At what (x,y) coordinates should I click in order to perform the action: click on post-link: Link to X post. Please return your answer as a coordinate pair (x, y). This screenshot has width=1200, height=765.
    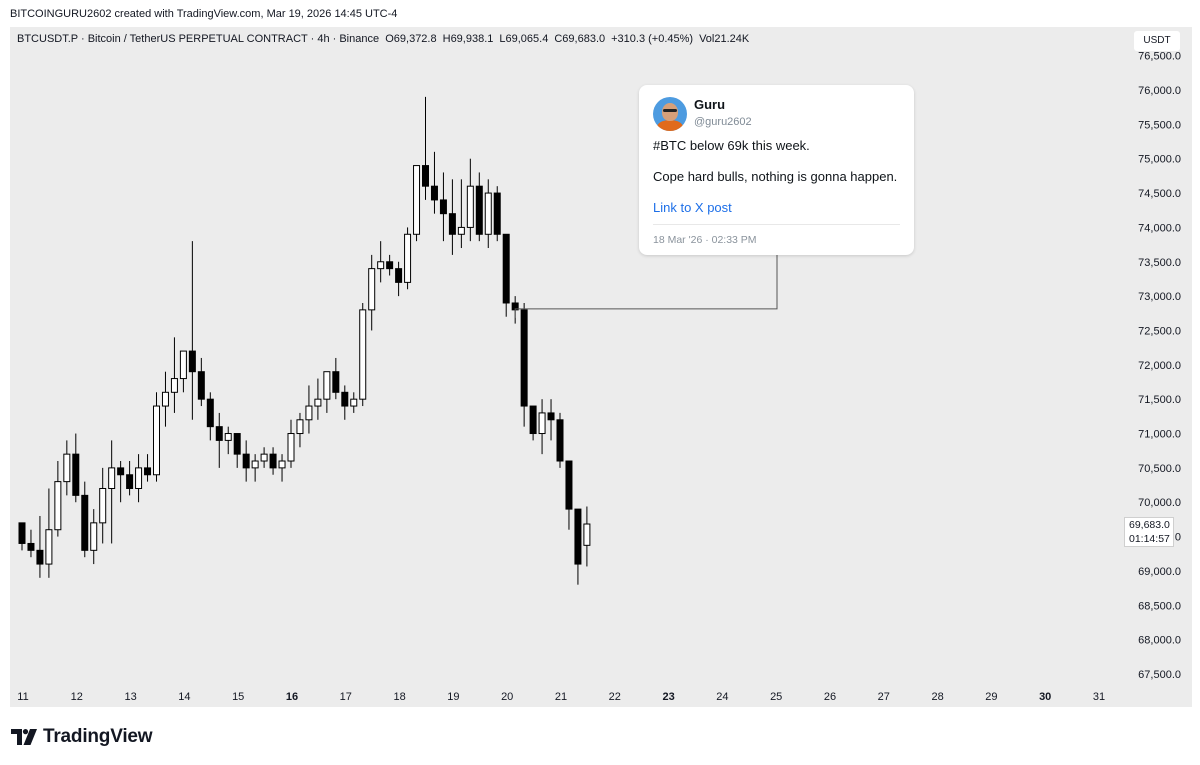
    Looking at the image, I should click on (692, 207).